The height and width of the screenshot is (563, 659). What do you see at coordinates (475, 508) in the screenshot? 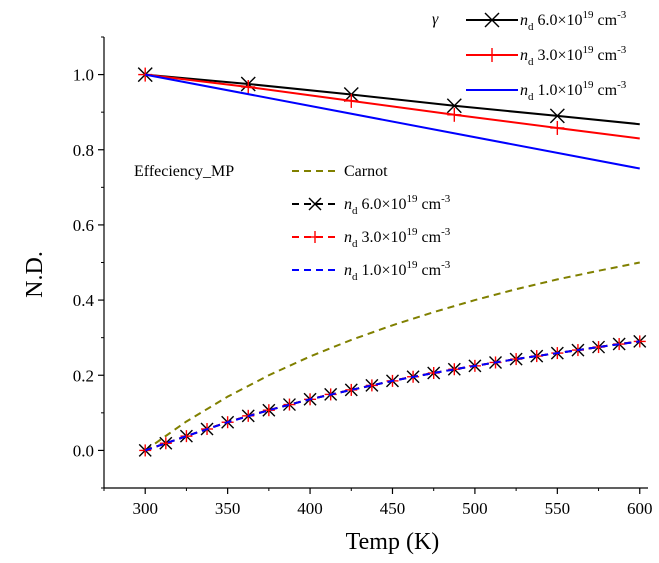
I see `x-tick-label: 500` at bounding box center [475, 508].